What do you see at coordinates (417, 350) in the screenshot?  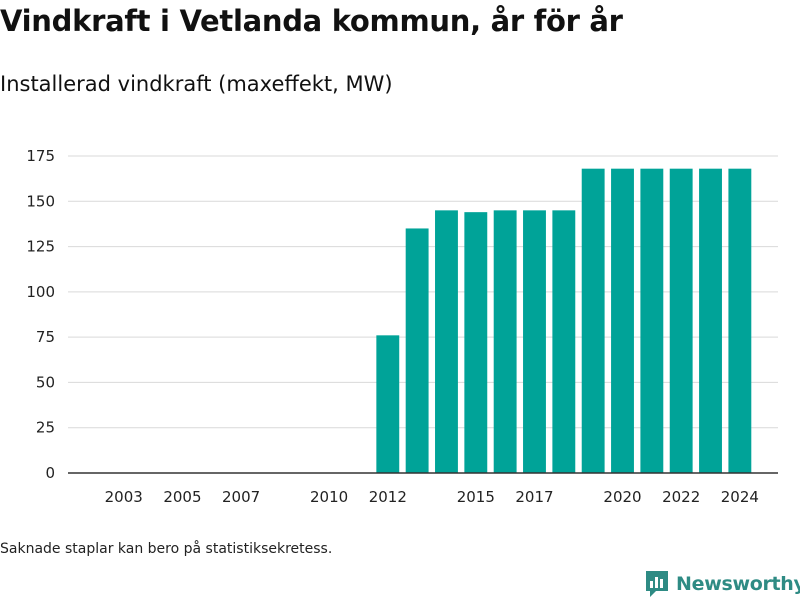 I see `bar-2013` at bounding box center [417, 350].